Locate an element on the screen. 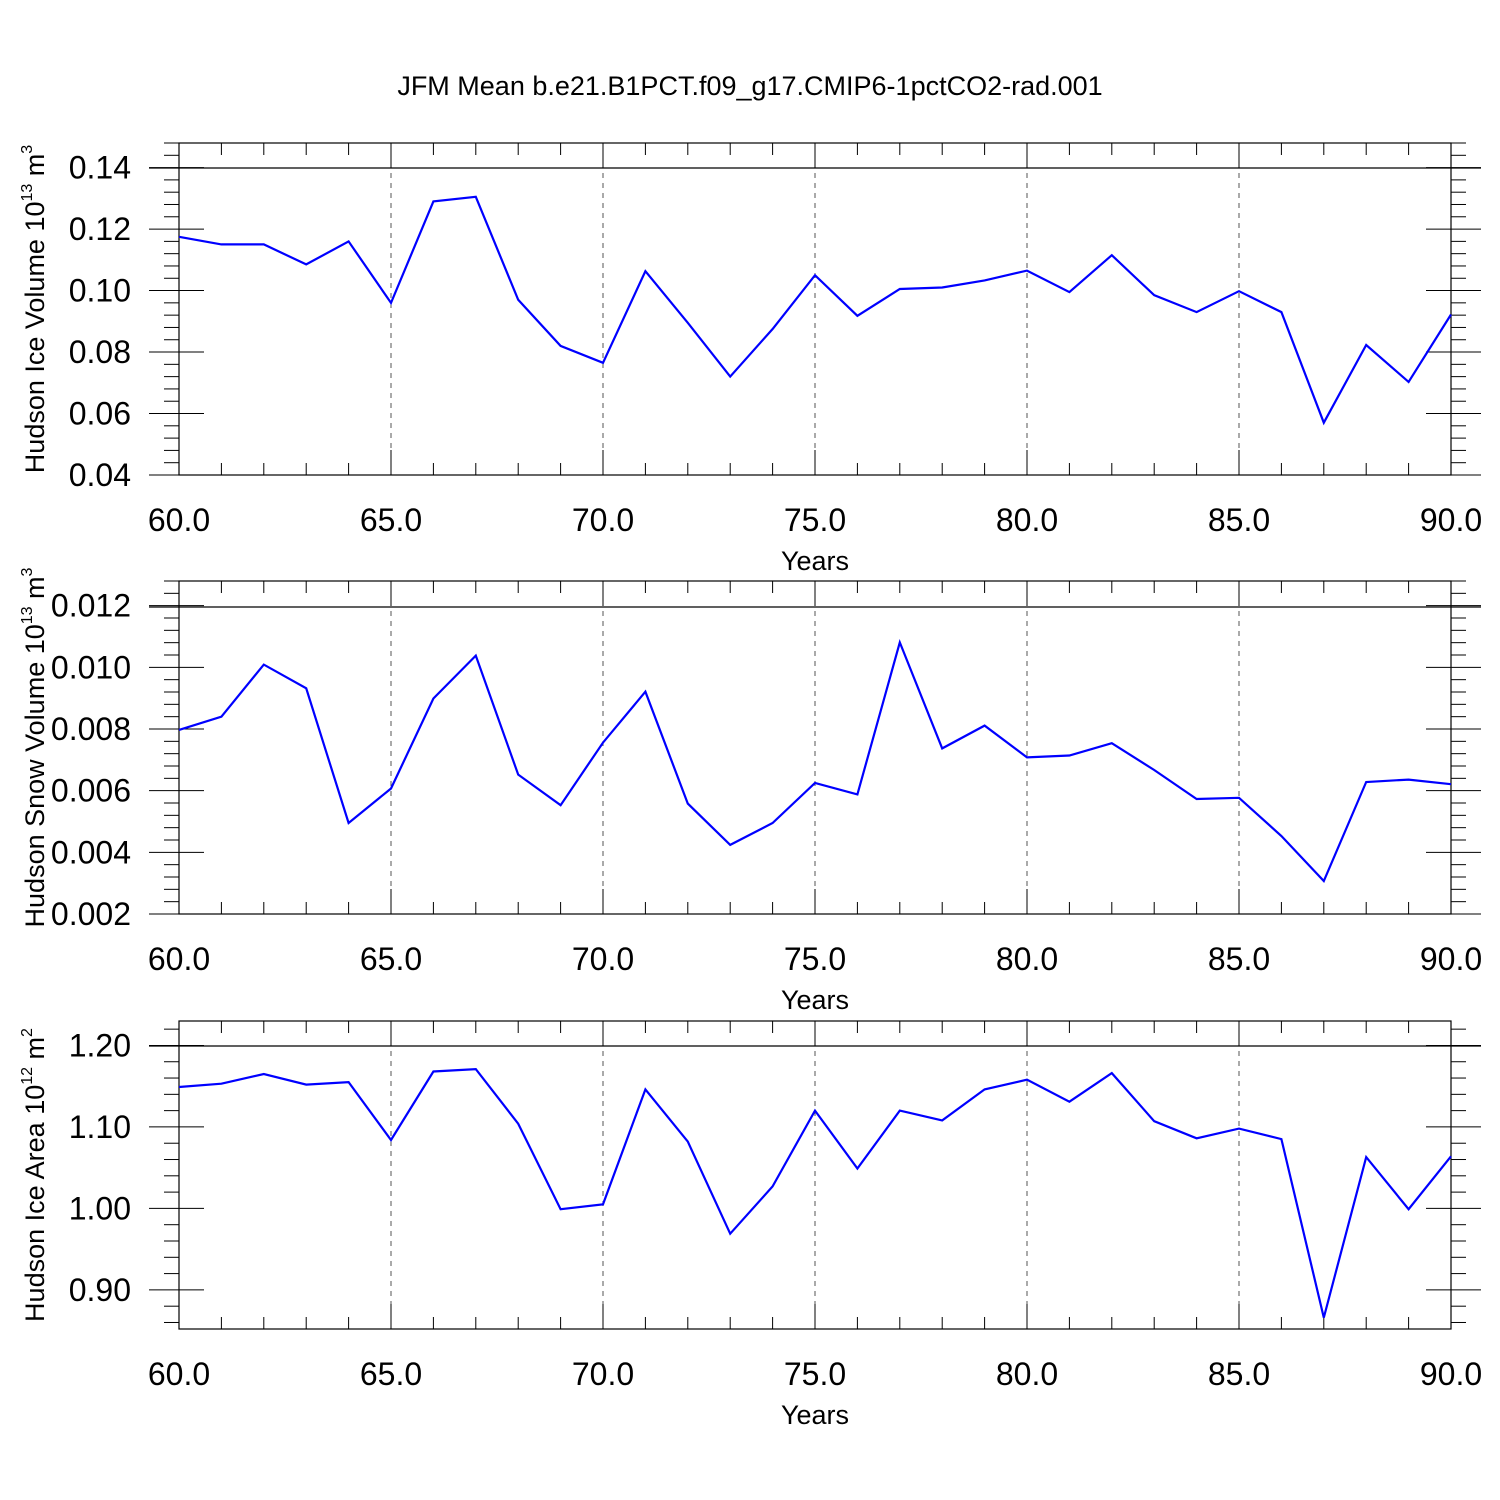  y-tick-label: 0.010 is located at coordinates (91, 667).